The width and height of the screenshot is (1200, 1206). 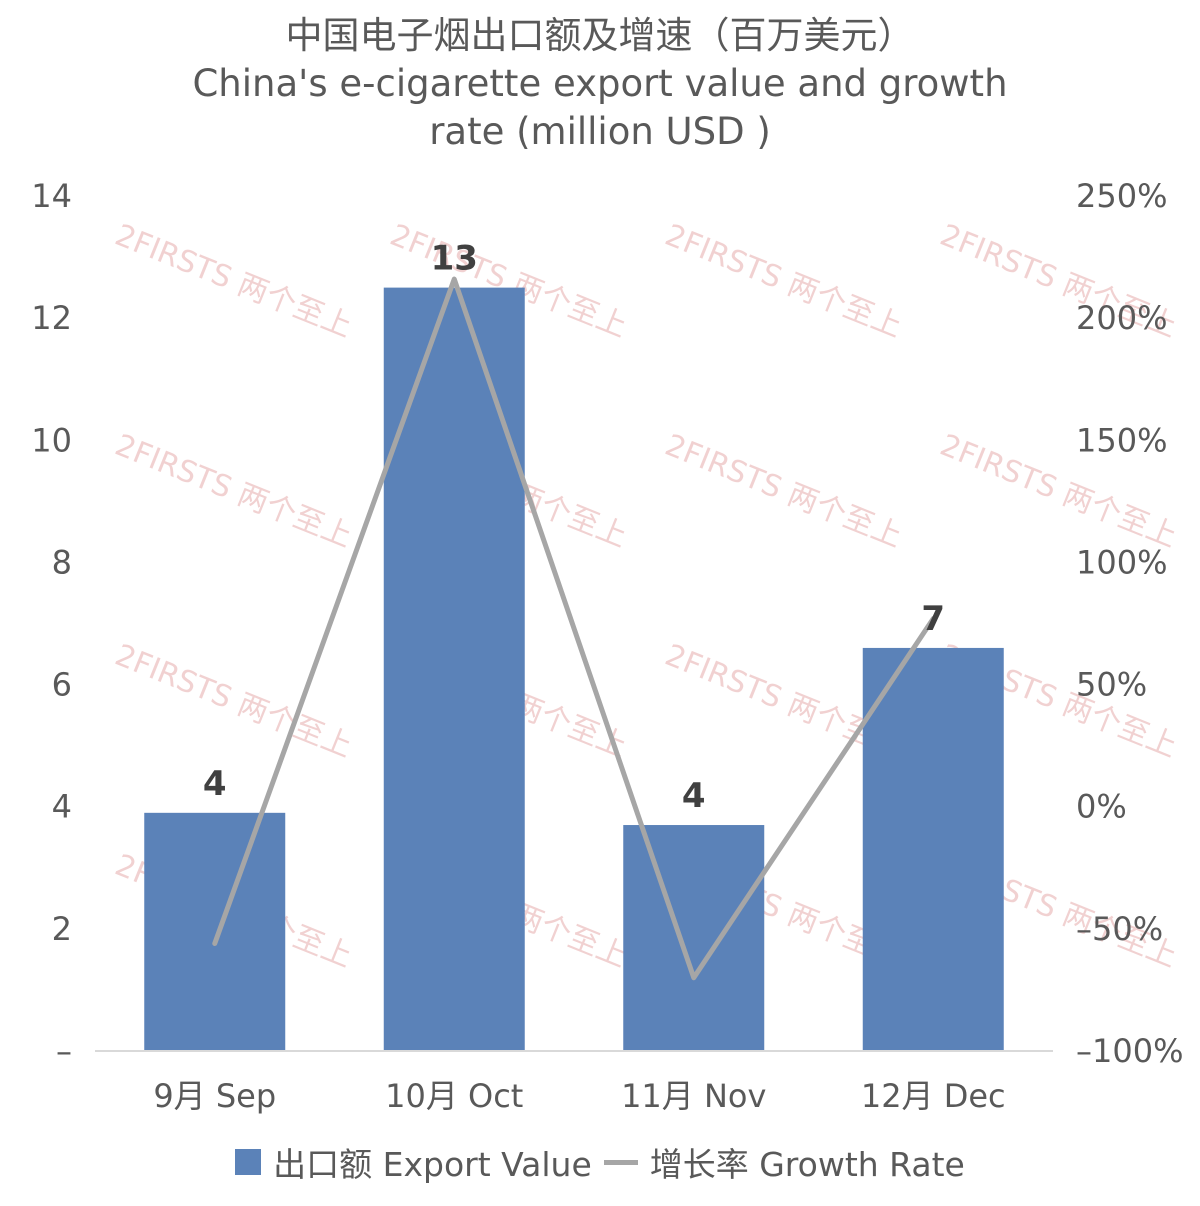 I want to click on bar-data-label: 7, so click(x=933, y=619).